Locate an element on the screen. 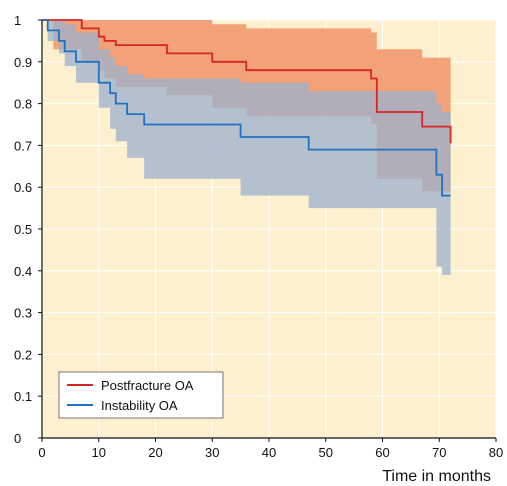 This screenshot has width=507, height=486. y-tick-label: 0.9 is located at coordinates (23, 62).